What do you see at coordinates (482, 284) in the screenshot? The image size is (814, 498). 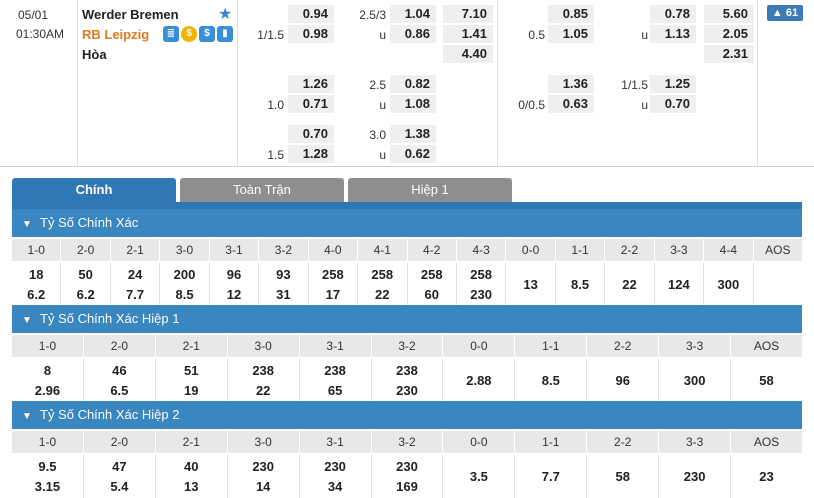 I see `score-odds-cell: 258 230` at bounding box center [482, 284].